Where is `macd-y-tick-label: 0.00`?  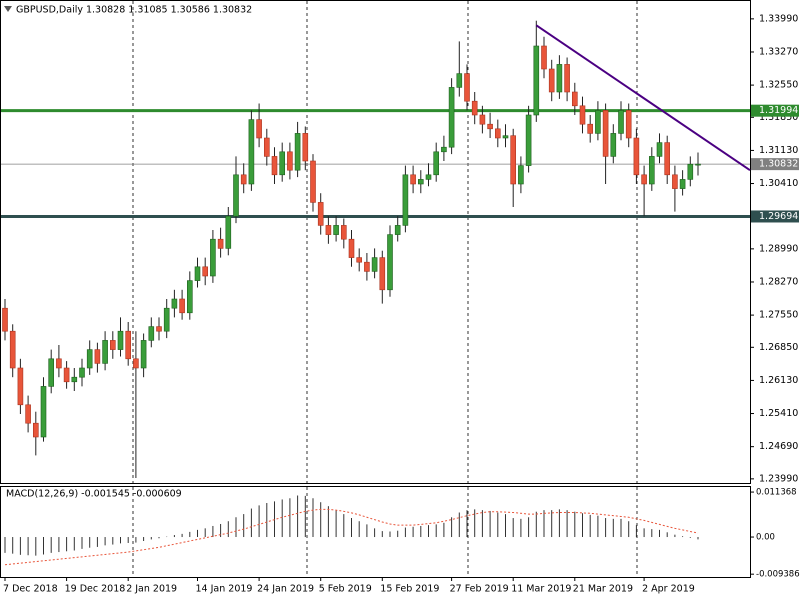 macd-y-tick-label: 0.00 is located at coordinates (765, 538).